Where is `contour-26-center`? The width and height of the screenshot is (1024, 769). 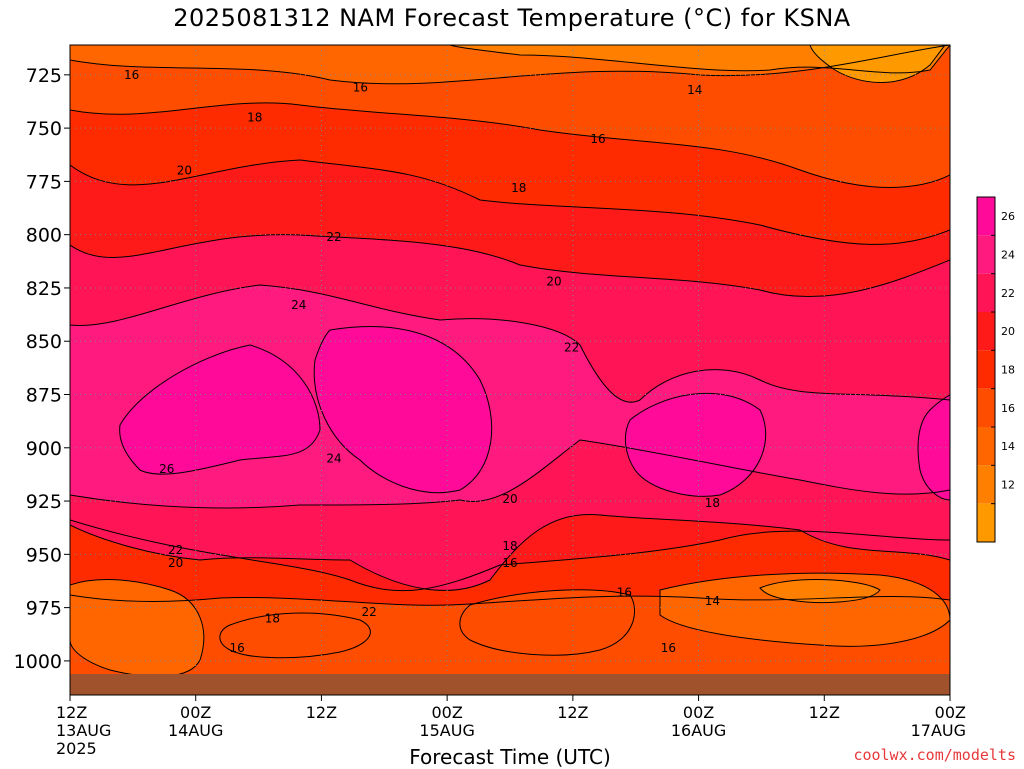 contour-26-center is located at coordinates (403, 410).